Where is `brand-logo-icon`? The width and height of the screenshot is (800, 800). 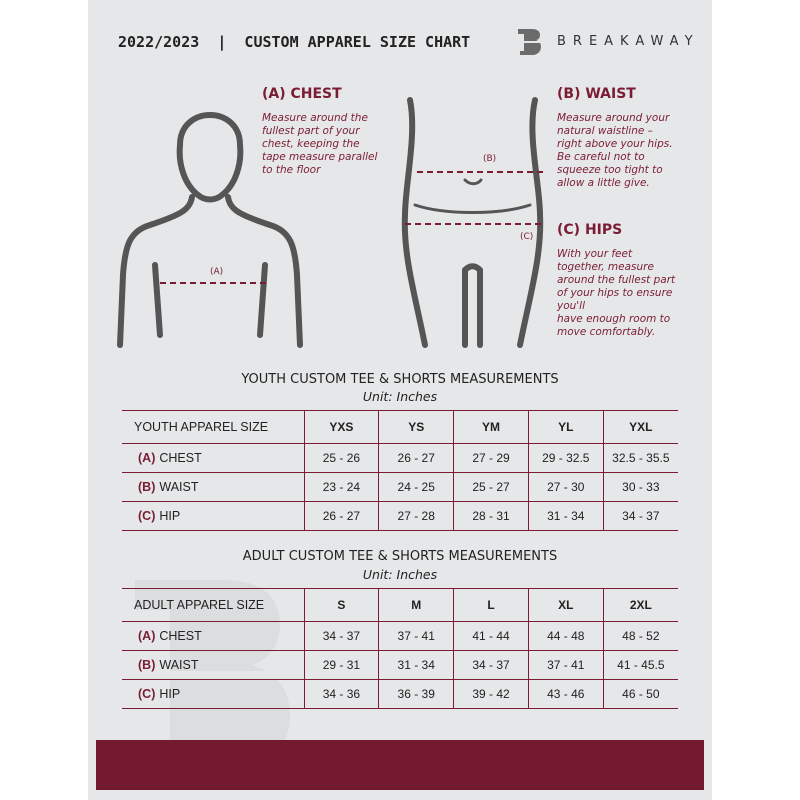 brand-logo-icon is located at coordinates (527, 42).